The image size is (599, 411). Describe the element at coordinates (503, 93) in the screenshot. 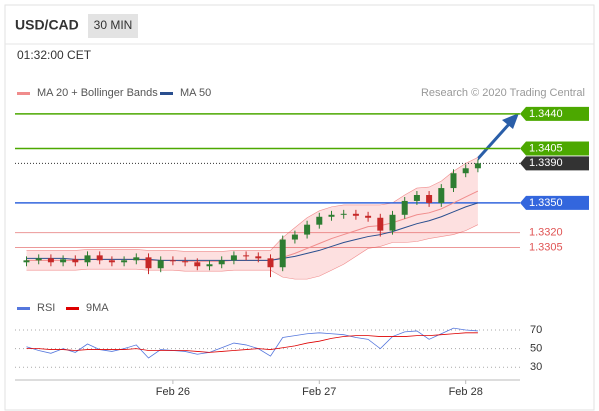

I see `credit: Research © 2020 Trading Central` at that location.